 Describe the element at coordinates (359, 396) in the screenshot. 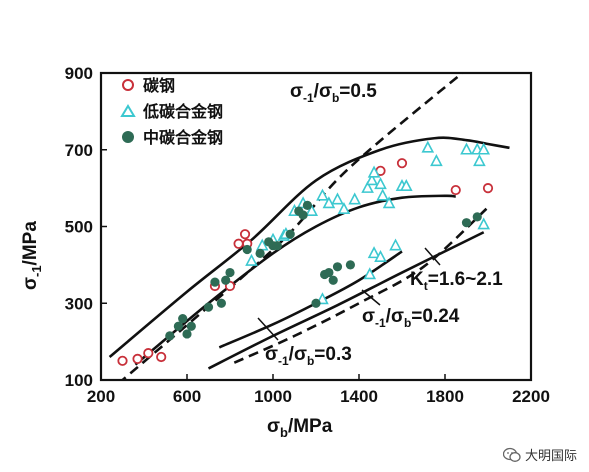

I see `x-tick-label: 1400` at that location.